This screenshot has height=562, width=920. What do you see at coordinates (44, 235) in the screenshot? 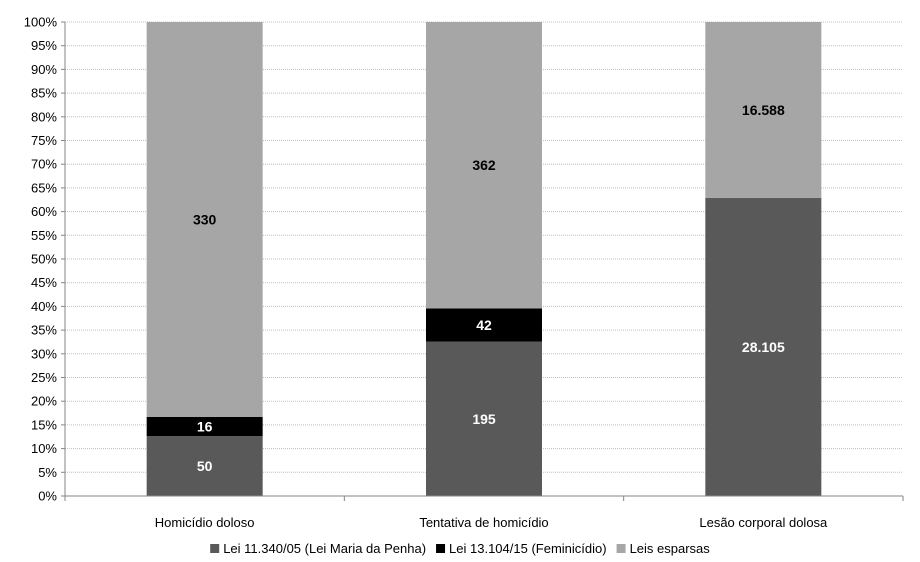
I see `y-tick-label: 55%` at bounding box center [44, 235].